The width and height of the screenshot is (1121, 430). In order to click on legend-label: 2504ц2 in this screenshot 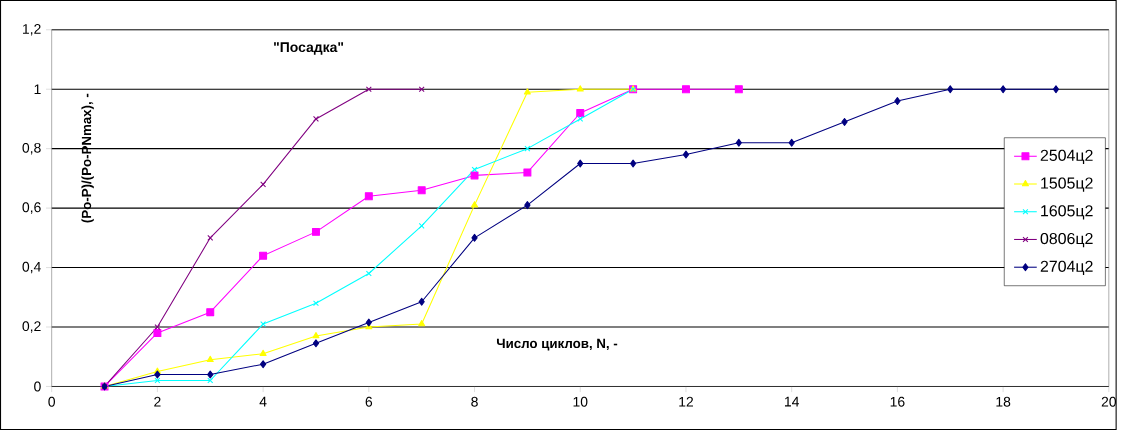, I will do `click(1066, 156)`.